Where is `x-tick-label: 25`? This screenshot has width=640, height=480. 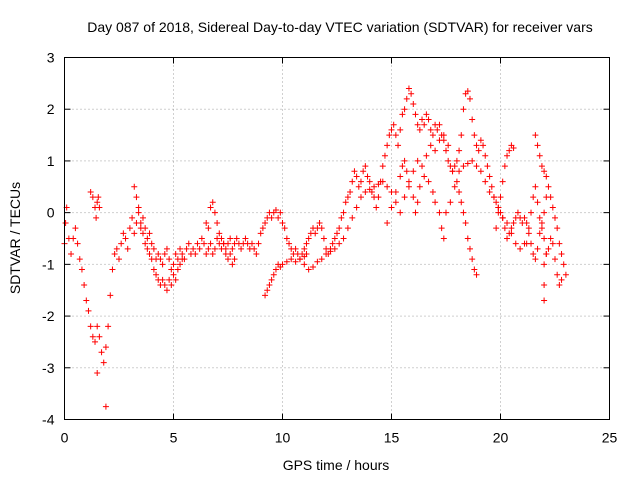
x-tick-label: 25 is located at coordinates (610, 438).